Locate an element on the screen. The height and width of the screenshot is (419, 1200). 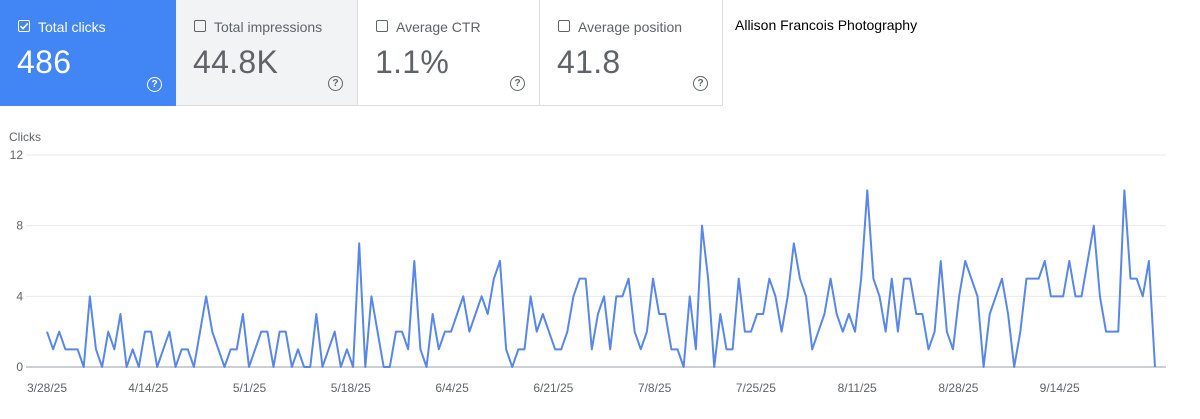
total-clicks-card: Total clicks 486 ? is located at coordinates (88, 53).